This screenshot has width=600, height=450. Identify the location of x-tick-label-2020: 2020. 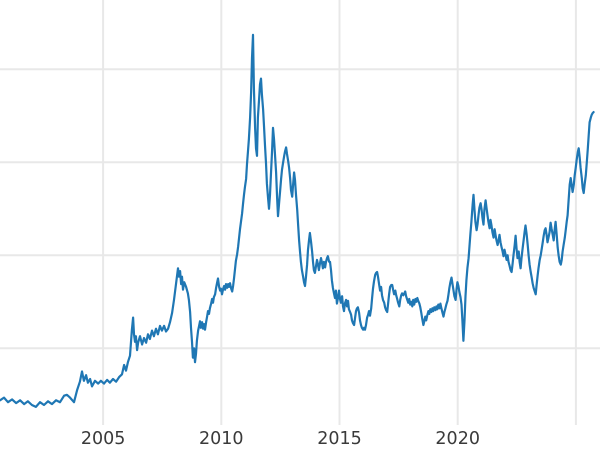
(457, 439).